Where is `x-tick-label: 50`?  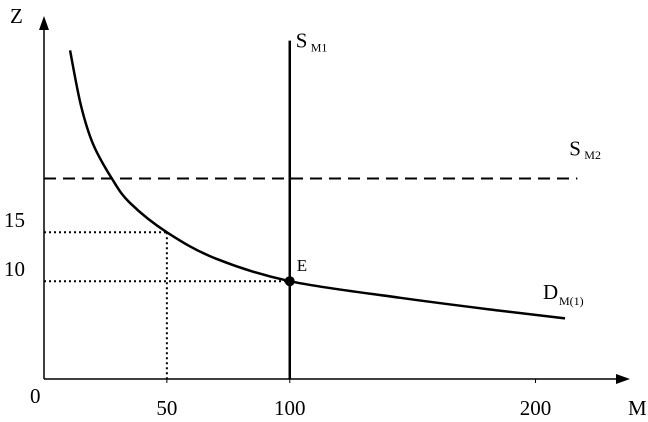 x-tick-label: 50 is located at coordinates (166, 408).